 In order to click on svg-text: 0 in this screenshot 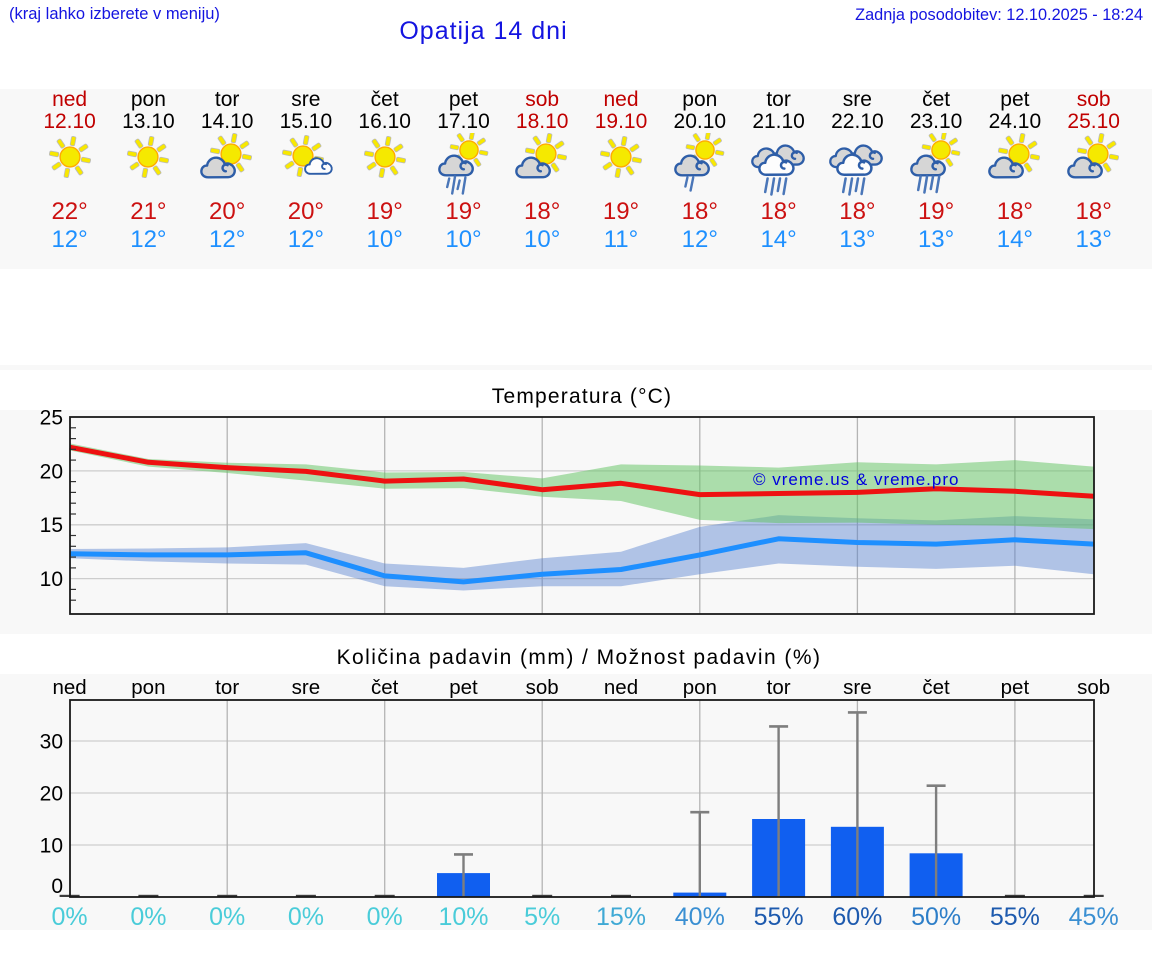, I will do `click(57, 886)`.